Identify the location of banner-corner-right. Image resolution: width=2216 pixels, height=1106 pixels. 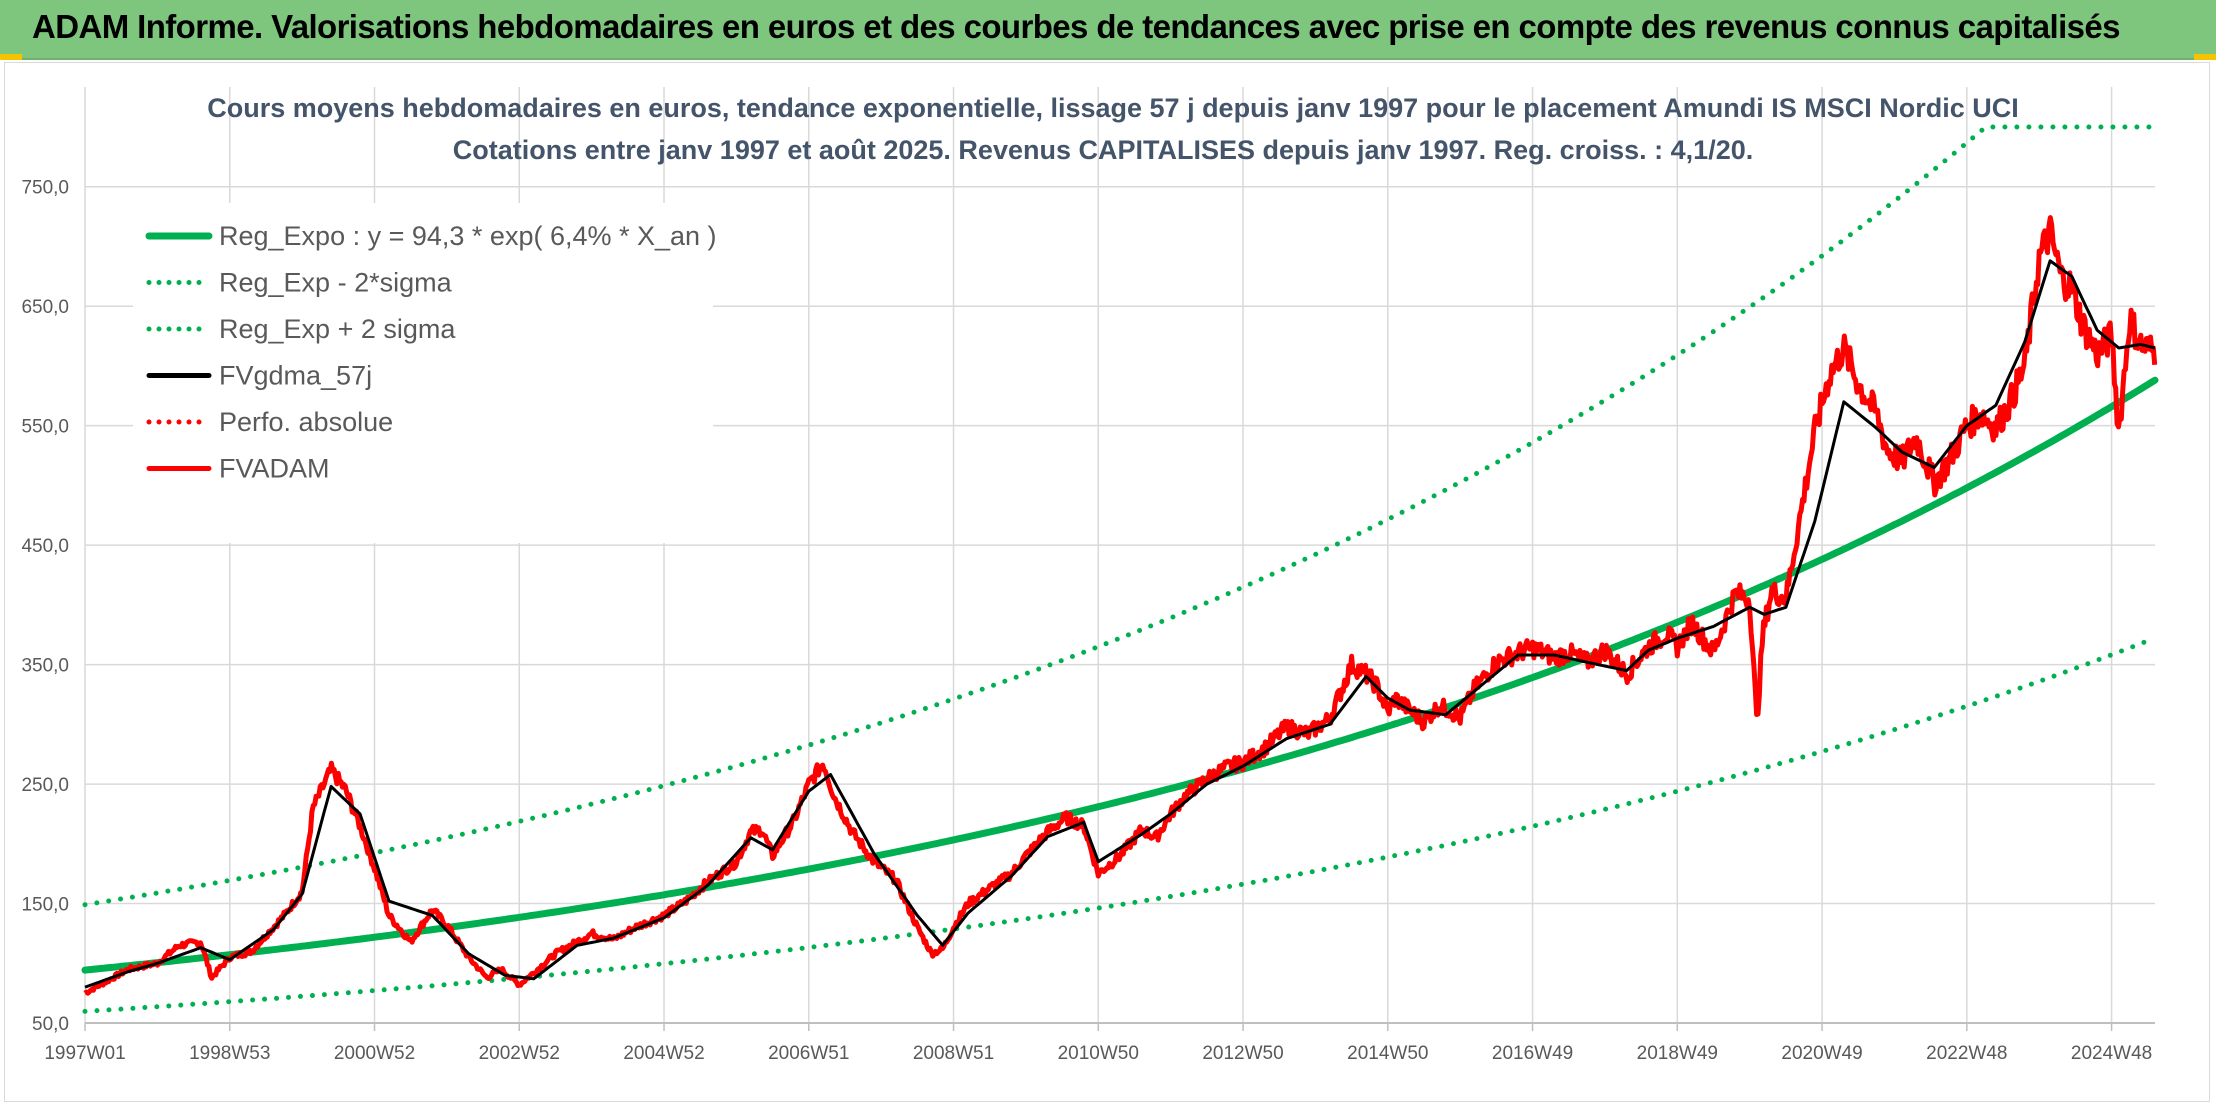
(2205, 57).